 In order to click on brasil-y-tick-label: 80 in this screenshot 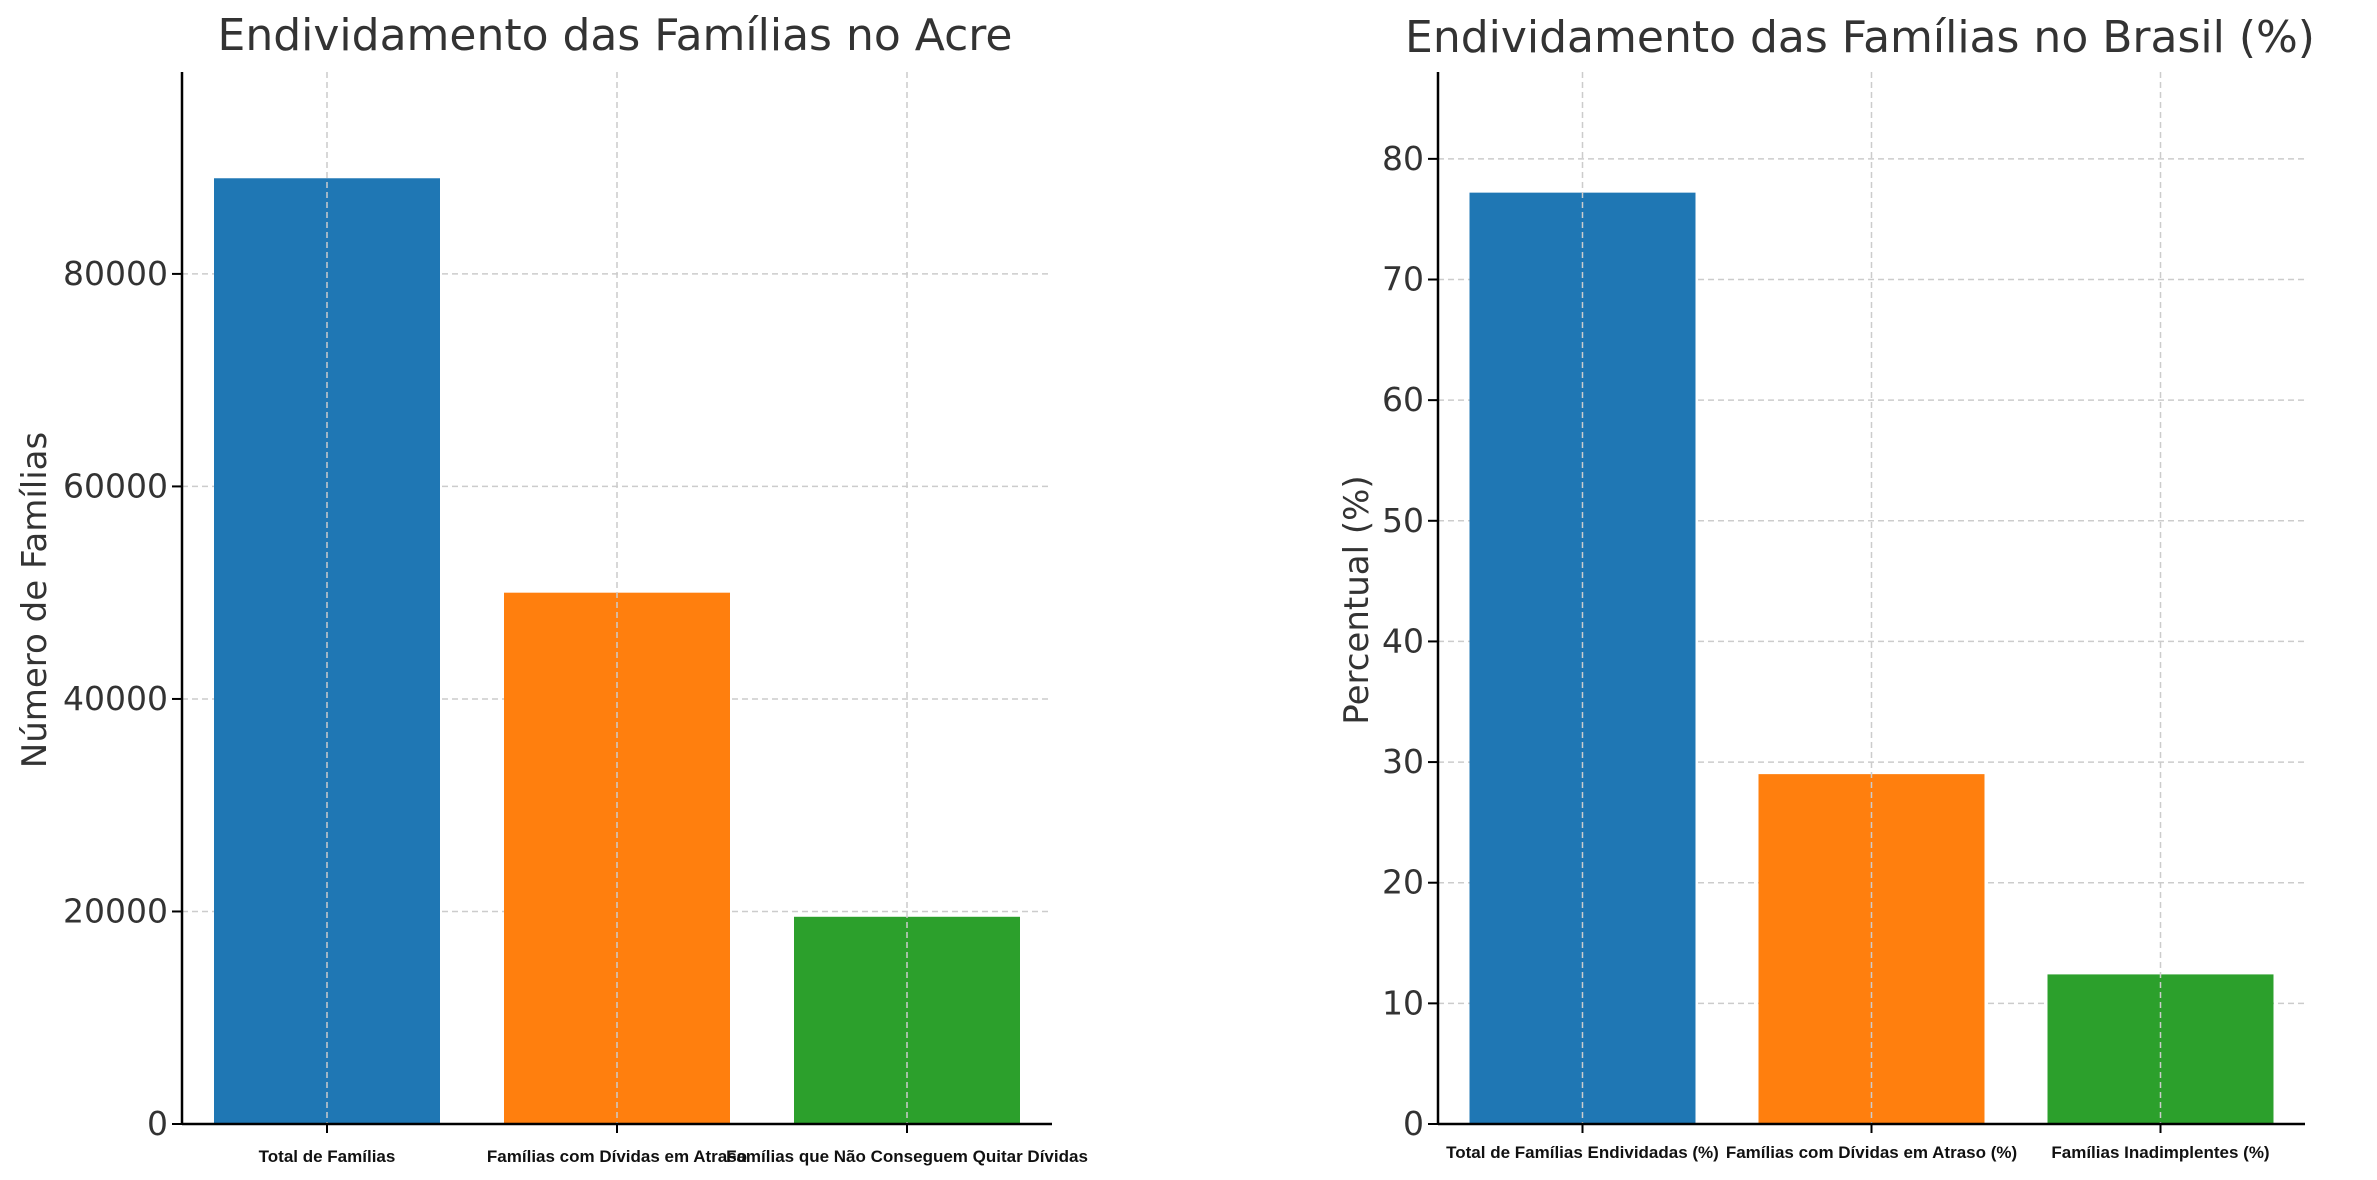, I will do `click(1403, 158)`.